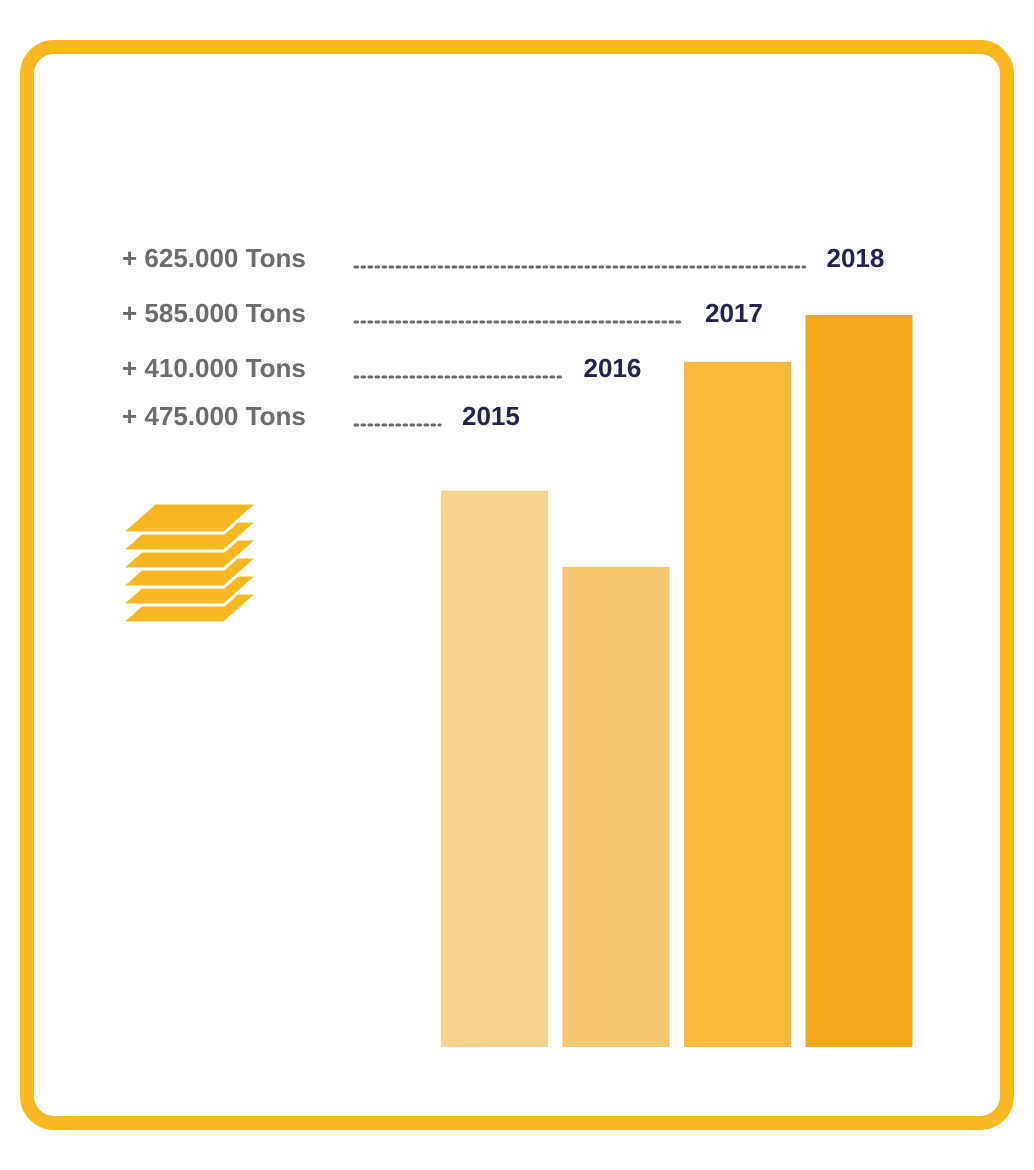 This screenshot has height=1170, width=1034. I want to click on bar-2016, so click(616, 806).